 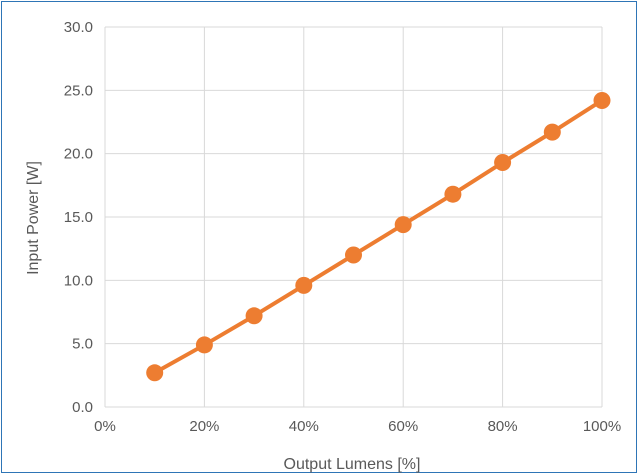 What do you see at coordinates (78, 280) in the screenshot?
I see `y-tick-label: 10.0` at bounding box center [78, 280].